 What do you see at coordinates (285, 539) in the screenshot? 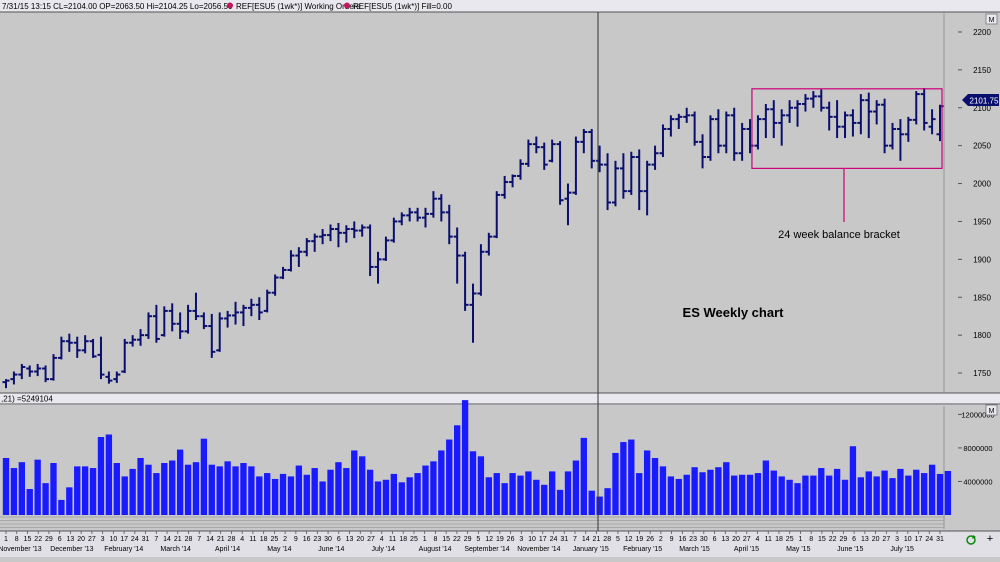
I see `date-day-label: 2` at bounding box center [285, 539].